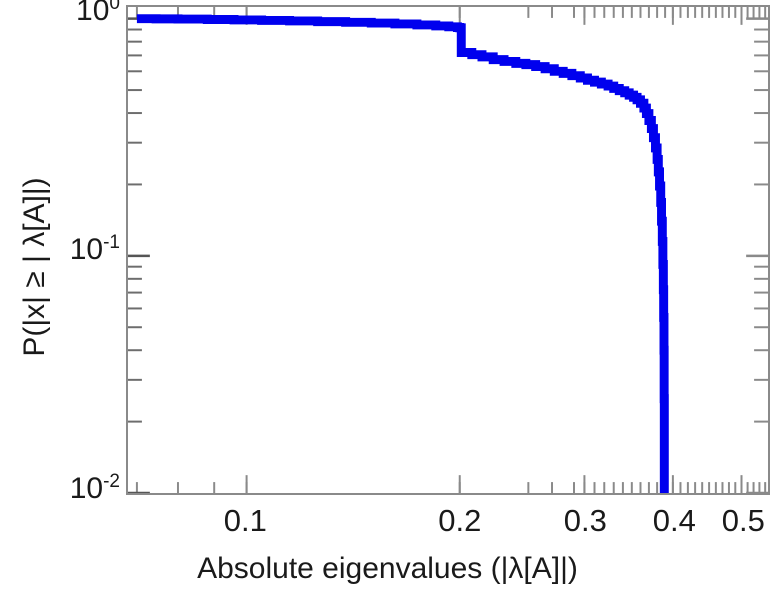 Image resolution: width=775 pixels, height=600 pixels. What do you see at coordinates (674, 520) in the screenshot?
I see `x-tick-label: 0.4` at bounding box center [674, 520].